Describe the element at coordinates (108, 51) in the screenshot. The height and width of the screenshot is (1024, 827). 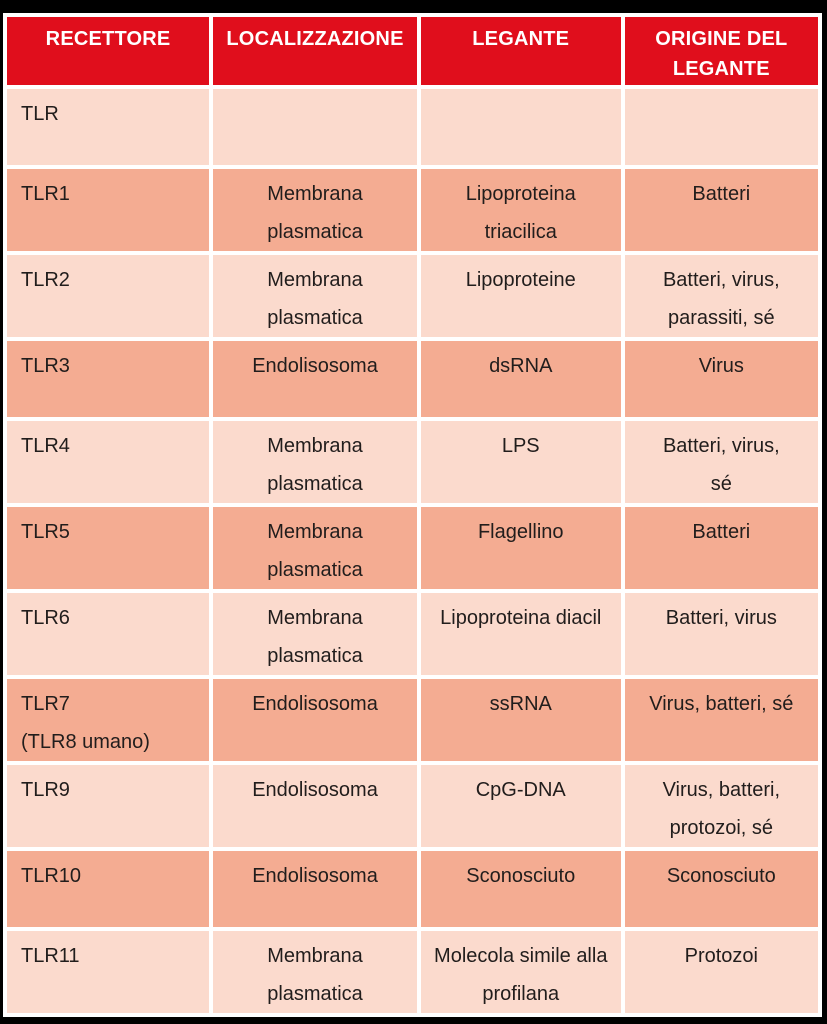
I see `col-header-recettore: RECETTORE` at that location.